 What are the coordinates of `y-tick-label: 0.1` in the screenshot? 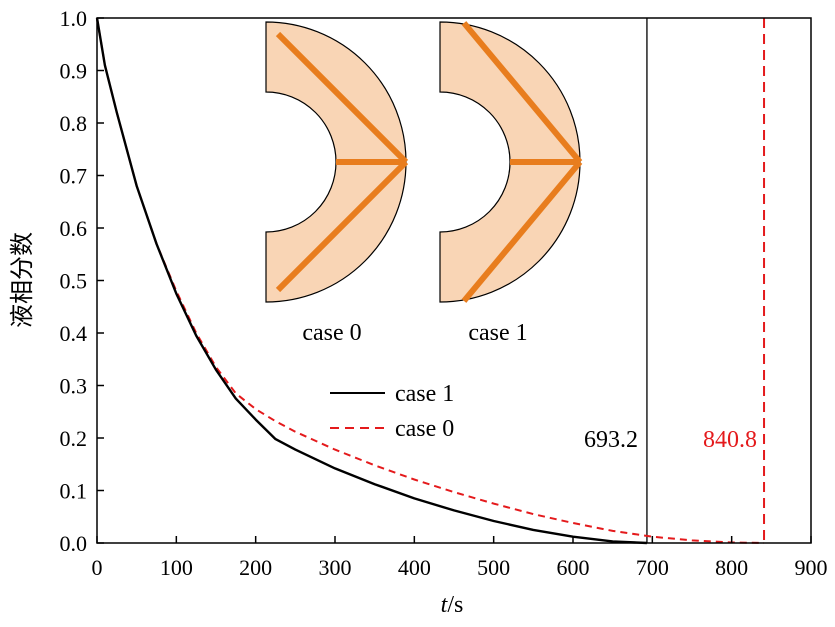 It's located at (74, 491).